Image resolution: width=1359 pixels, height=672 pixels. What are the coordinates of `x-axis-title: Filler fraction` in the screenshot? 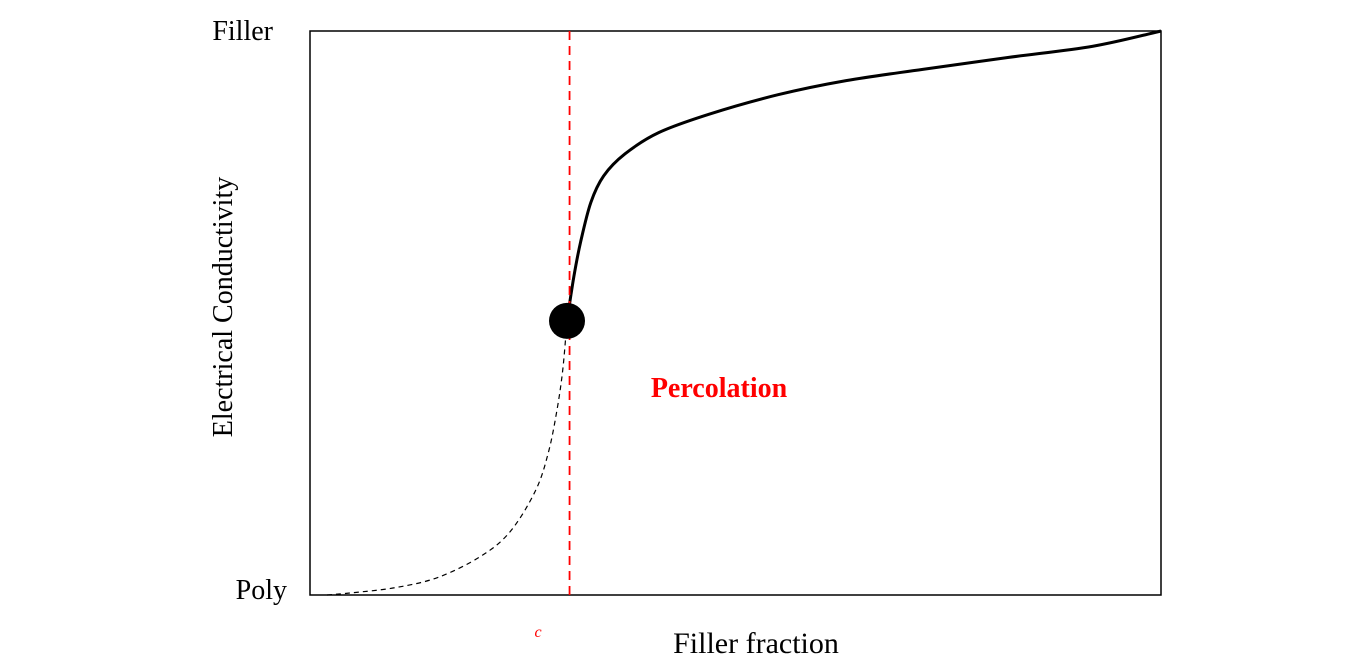 It's located at (756, 643).